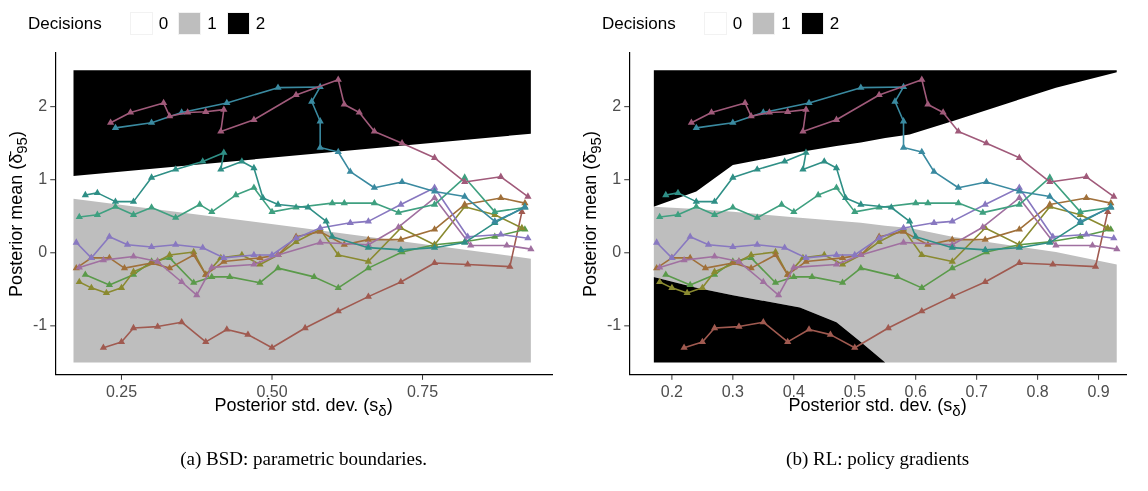  Describe the element at coordinates (121, 391) in the screenshot. I see `x-tick-label: 0.25` at that location.